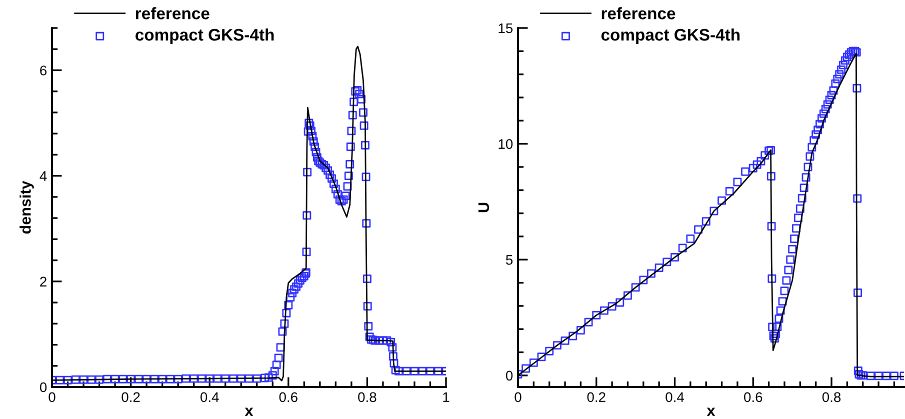  What do you see at coordinates (484, 207) in the screenshot?
I see `y-axis-title: U` at bounding box center [484, 207].